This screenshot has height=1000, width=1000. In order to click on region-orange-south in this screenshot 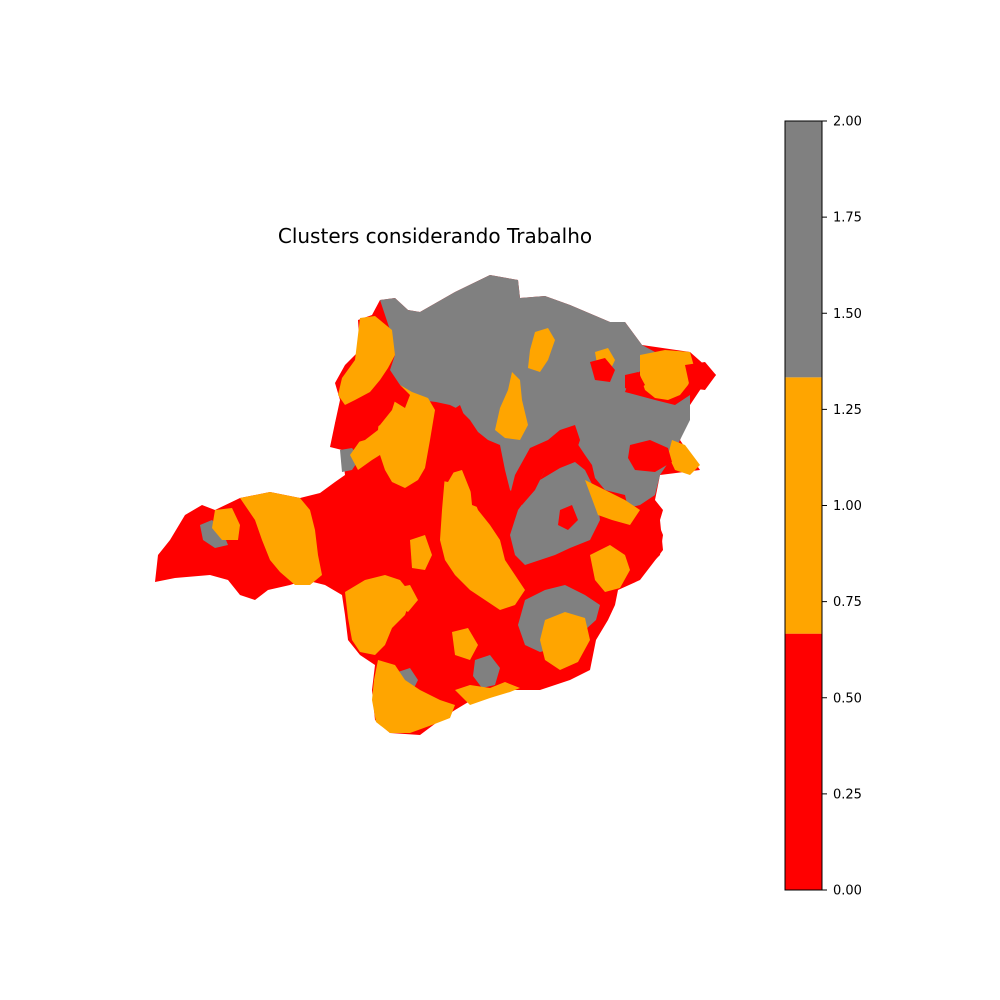, I will do `click(413, 696)`.